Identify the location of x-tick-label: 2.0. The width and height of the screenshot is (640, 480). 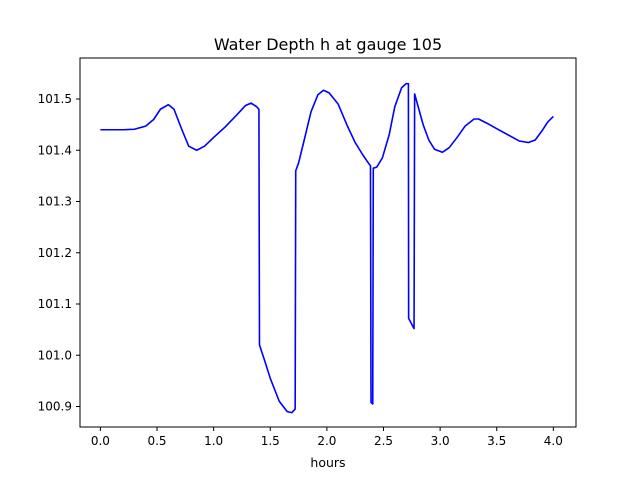
(326, 441).